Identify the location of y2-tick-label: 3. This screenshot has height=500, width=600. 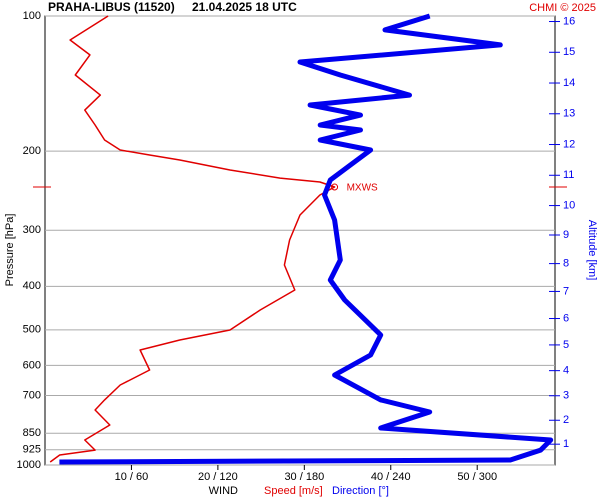
(566, 396).